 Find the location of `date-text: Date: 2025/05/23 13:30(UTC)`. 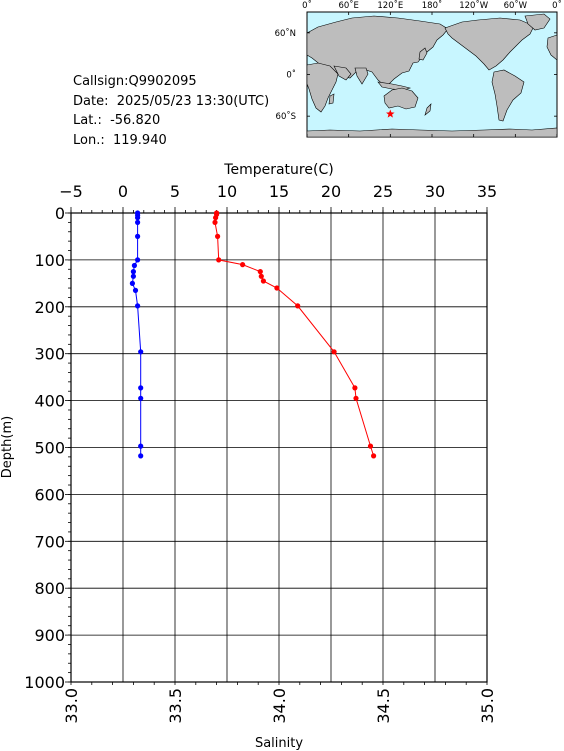

date-text: Date: 2025/05/23 13:30(UTC) is located at coordinates (171, 101).